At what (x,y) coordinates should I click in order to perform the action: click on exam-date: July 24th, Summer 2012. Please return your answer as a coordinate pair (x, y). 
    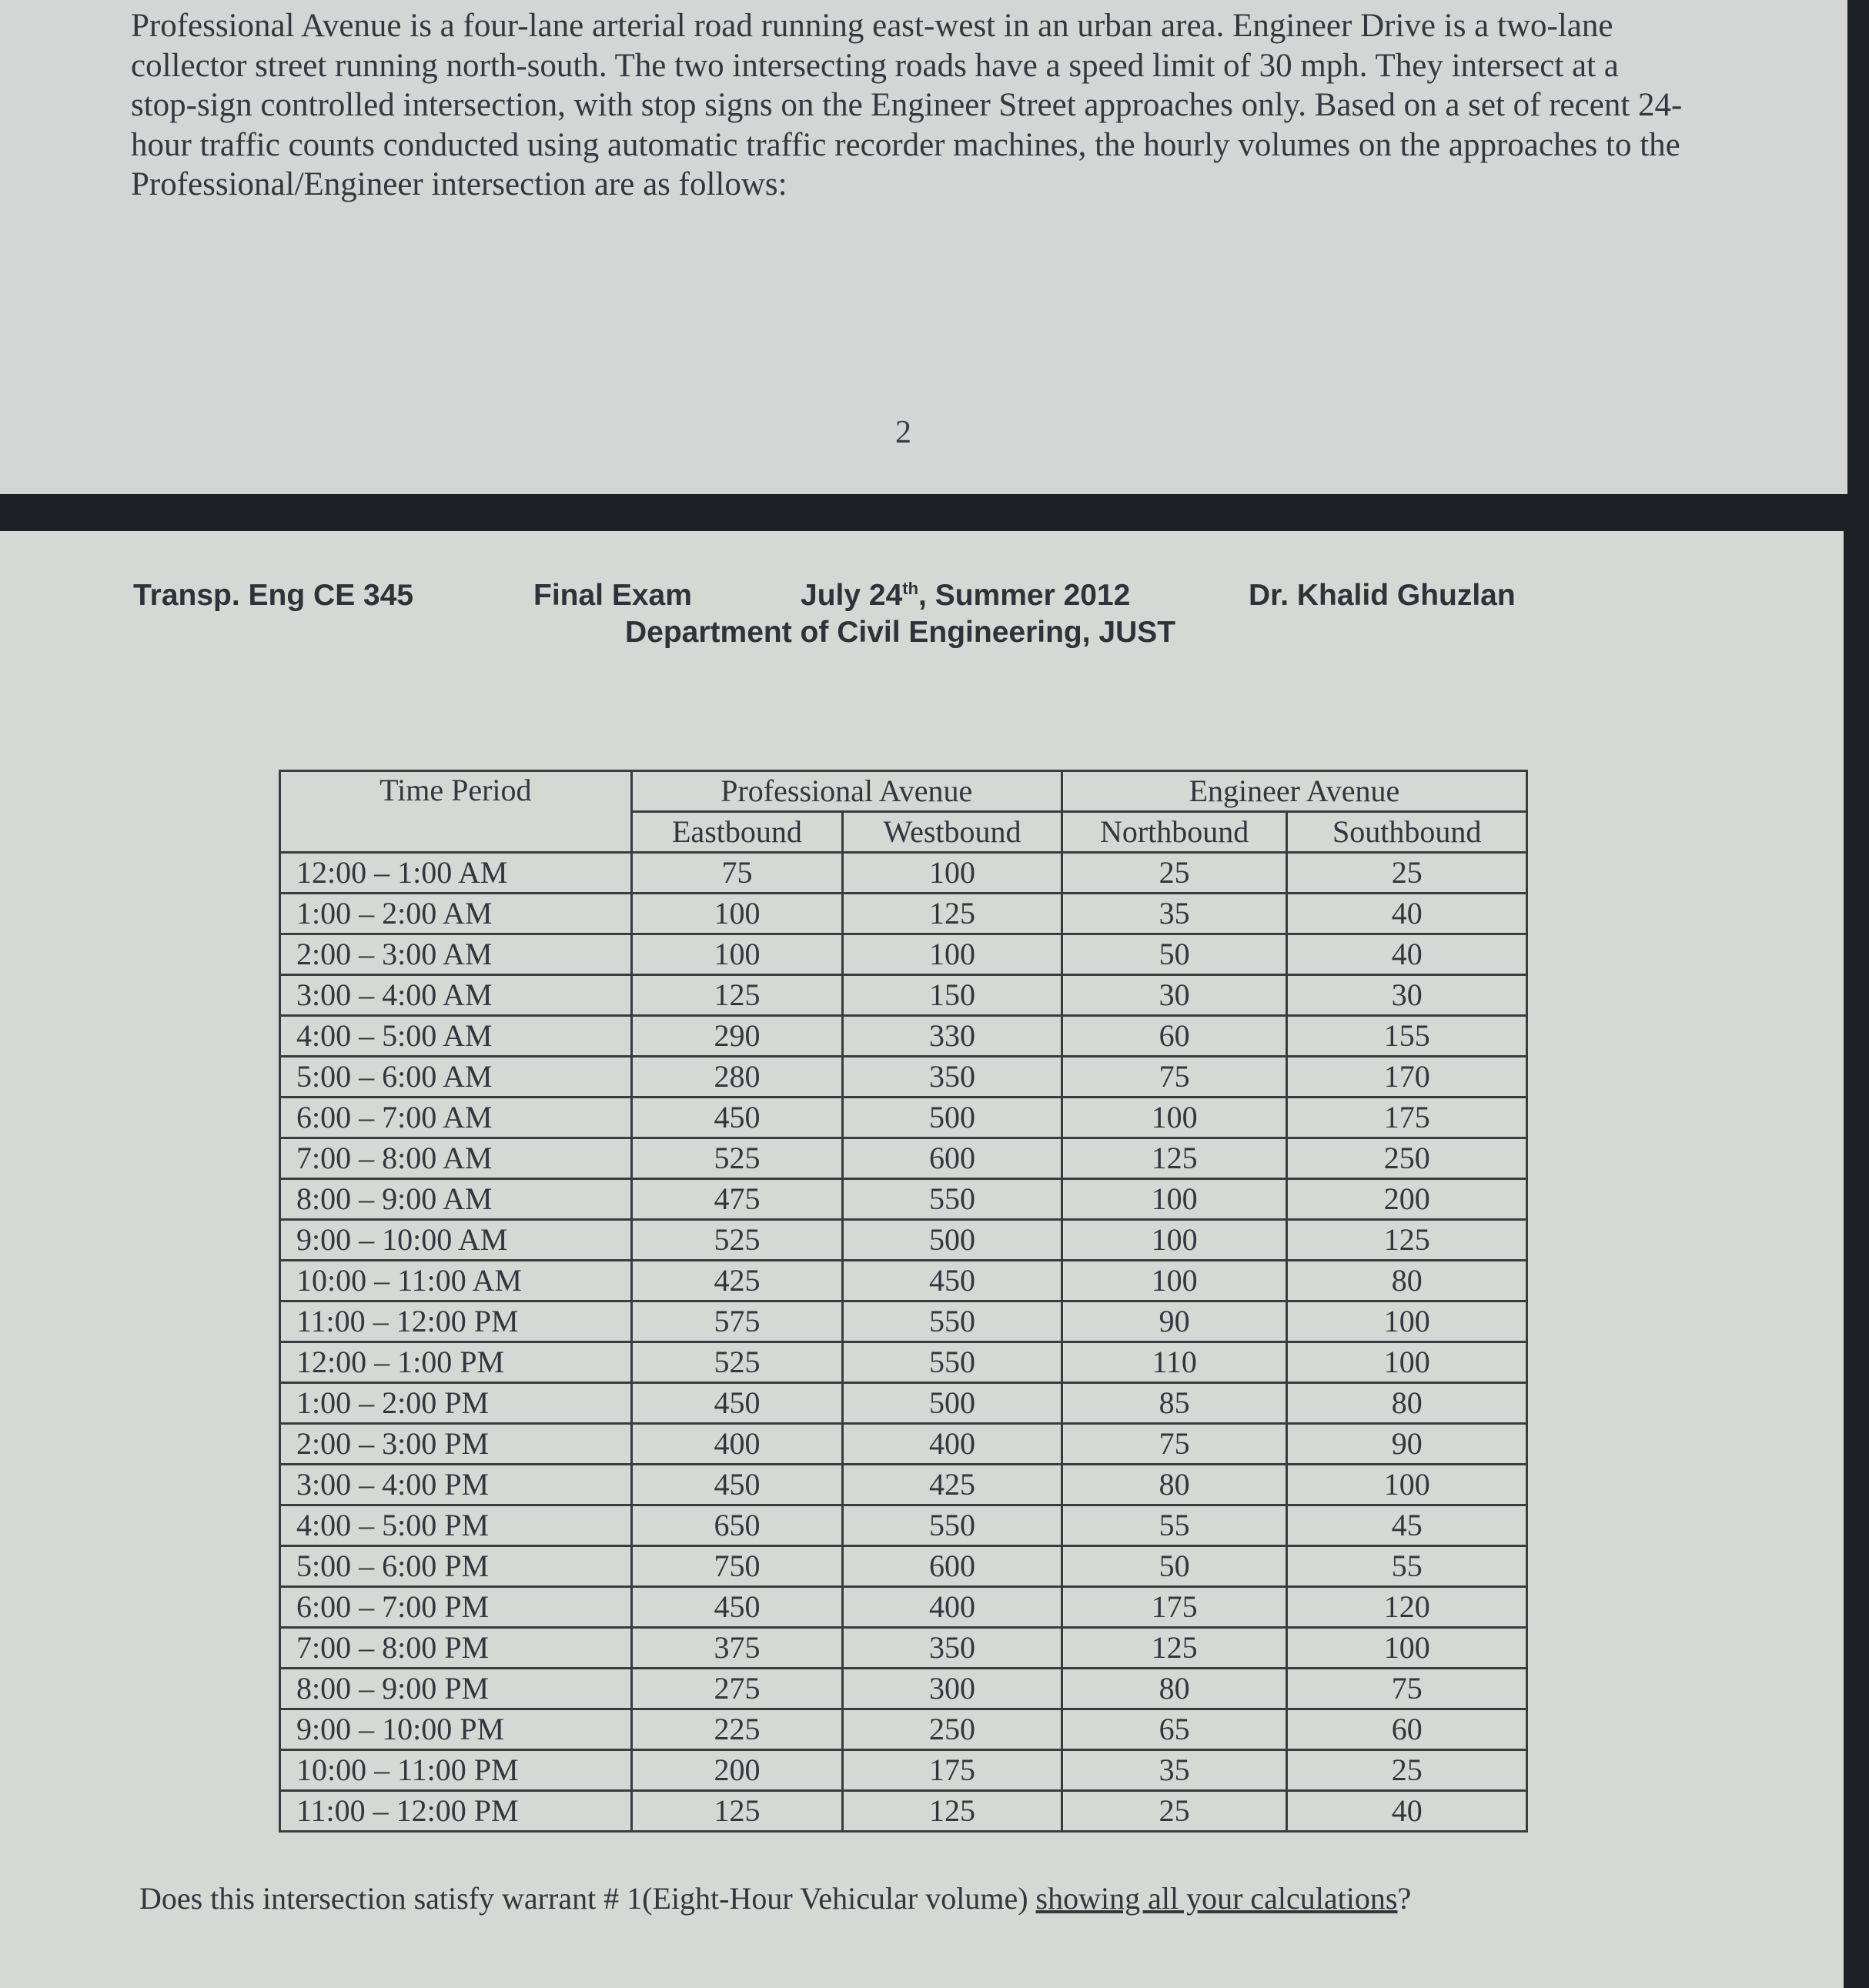
    Looking at the image, I should click on (966, 596).